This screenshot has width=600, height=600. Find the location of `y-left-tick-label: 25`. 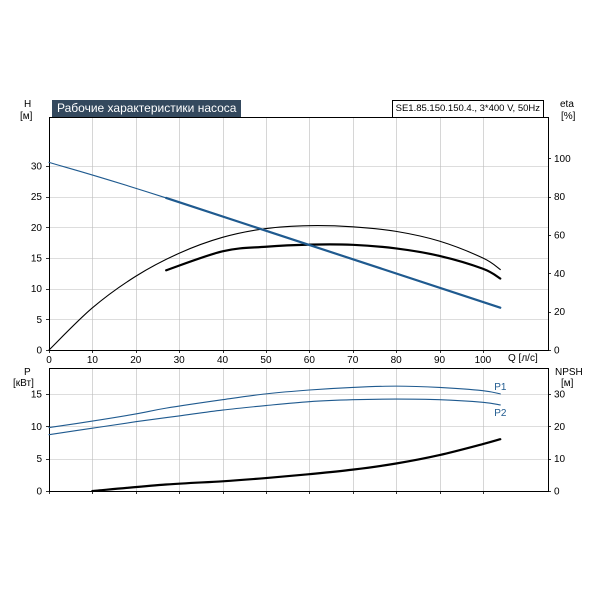

y-left-tick-label: 25 is located at coordinates (37, 197).